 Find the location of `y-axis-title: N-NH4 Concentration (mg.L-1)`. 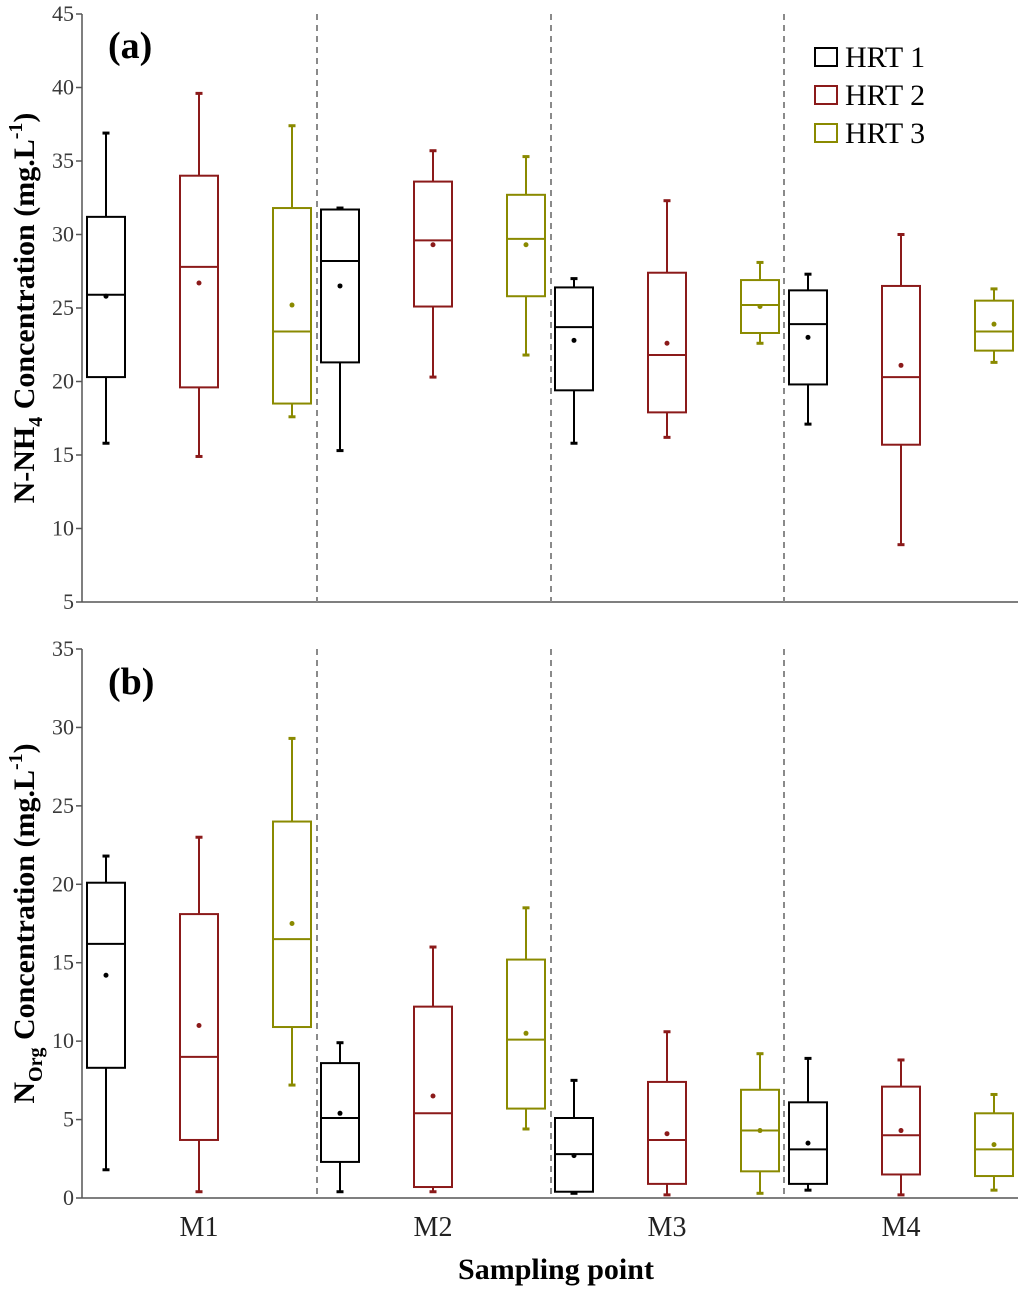

y-axis-title: N-NH4 Concentration (mg.L-1) is located at coordinates (26, 308).